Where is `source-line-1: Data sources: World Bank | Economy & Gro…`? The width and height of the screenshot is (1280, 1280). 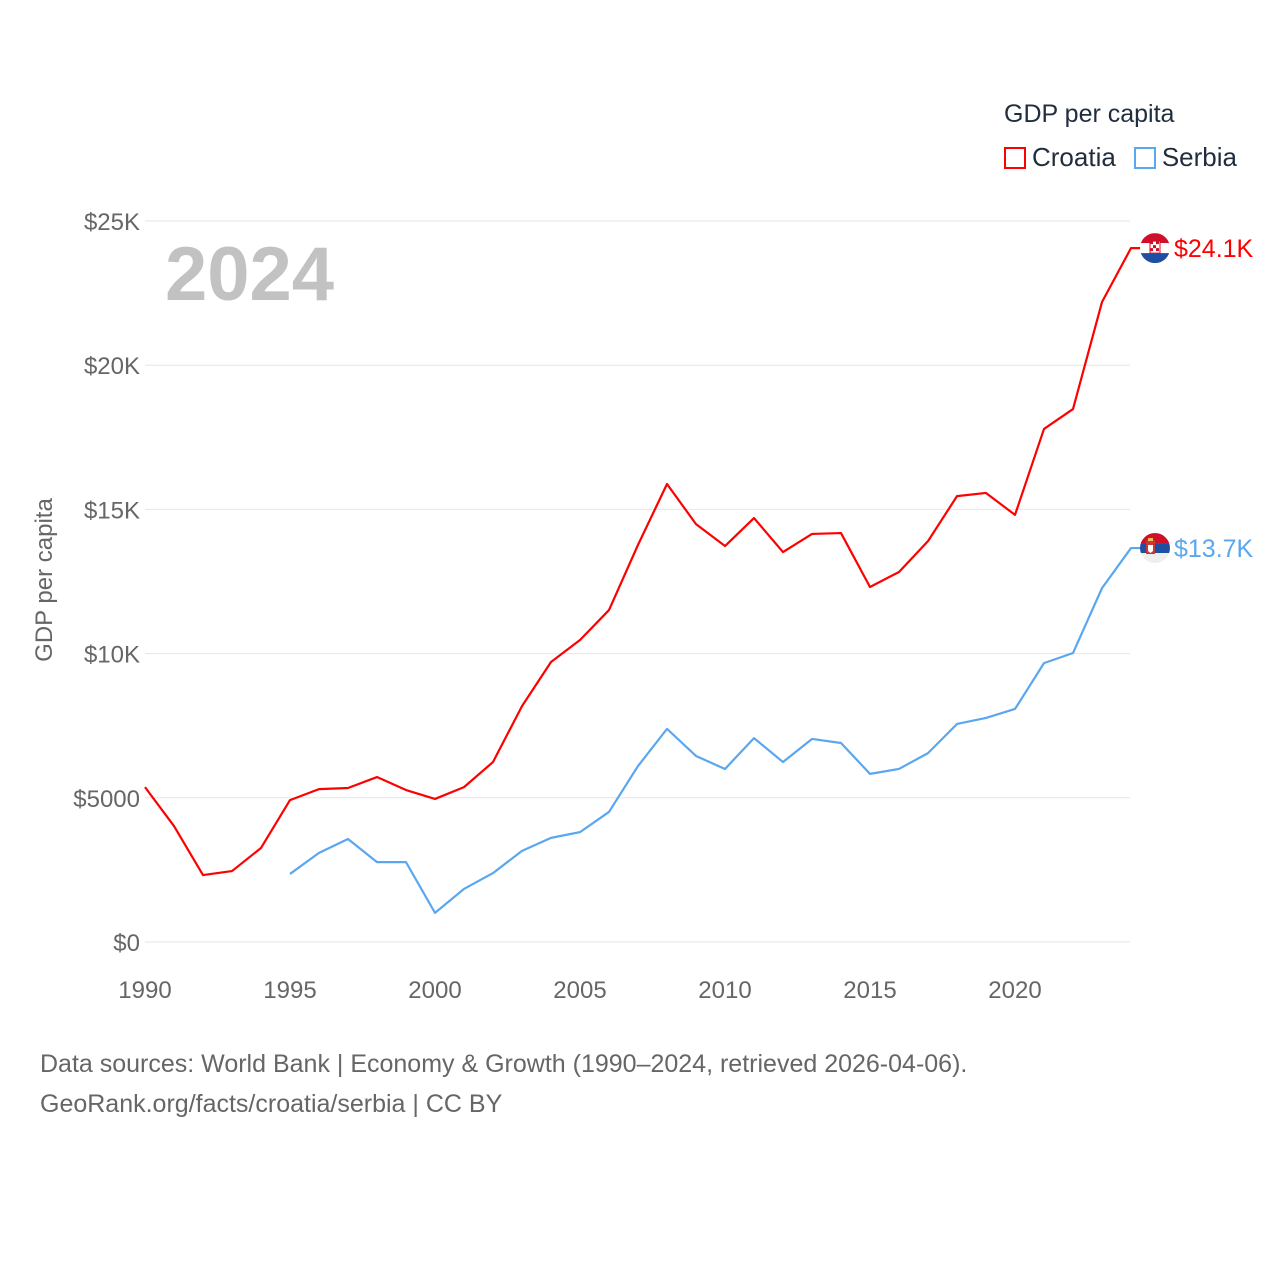
source-line-1: Data sources: World Bank | Economy & Gro… is located at coordinates (504, 1064).